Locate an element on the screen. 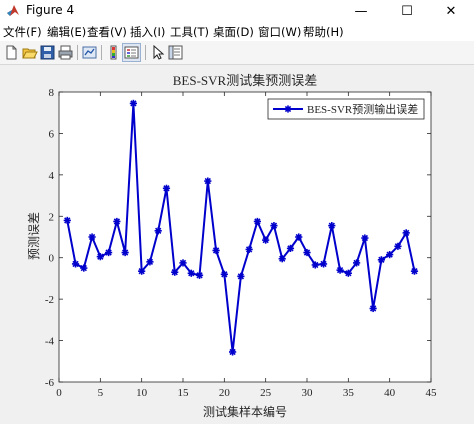  menu-tools: 工具(T) is located at coordinates (189, 32).